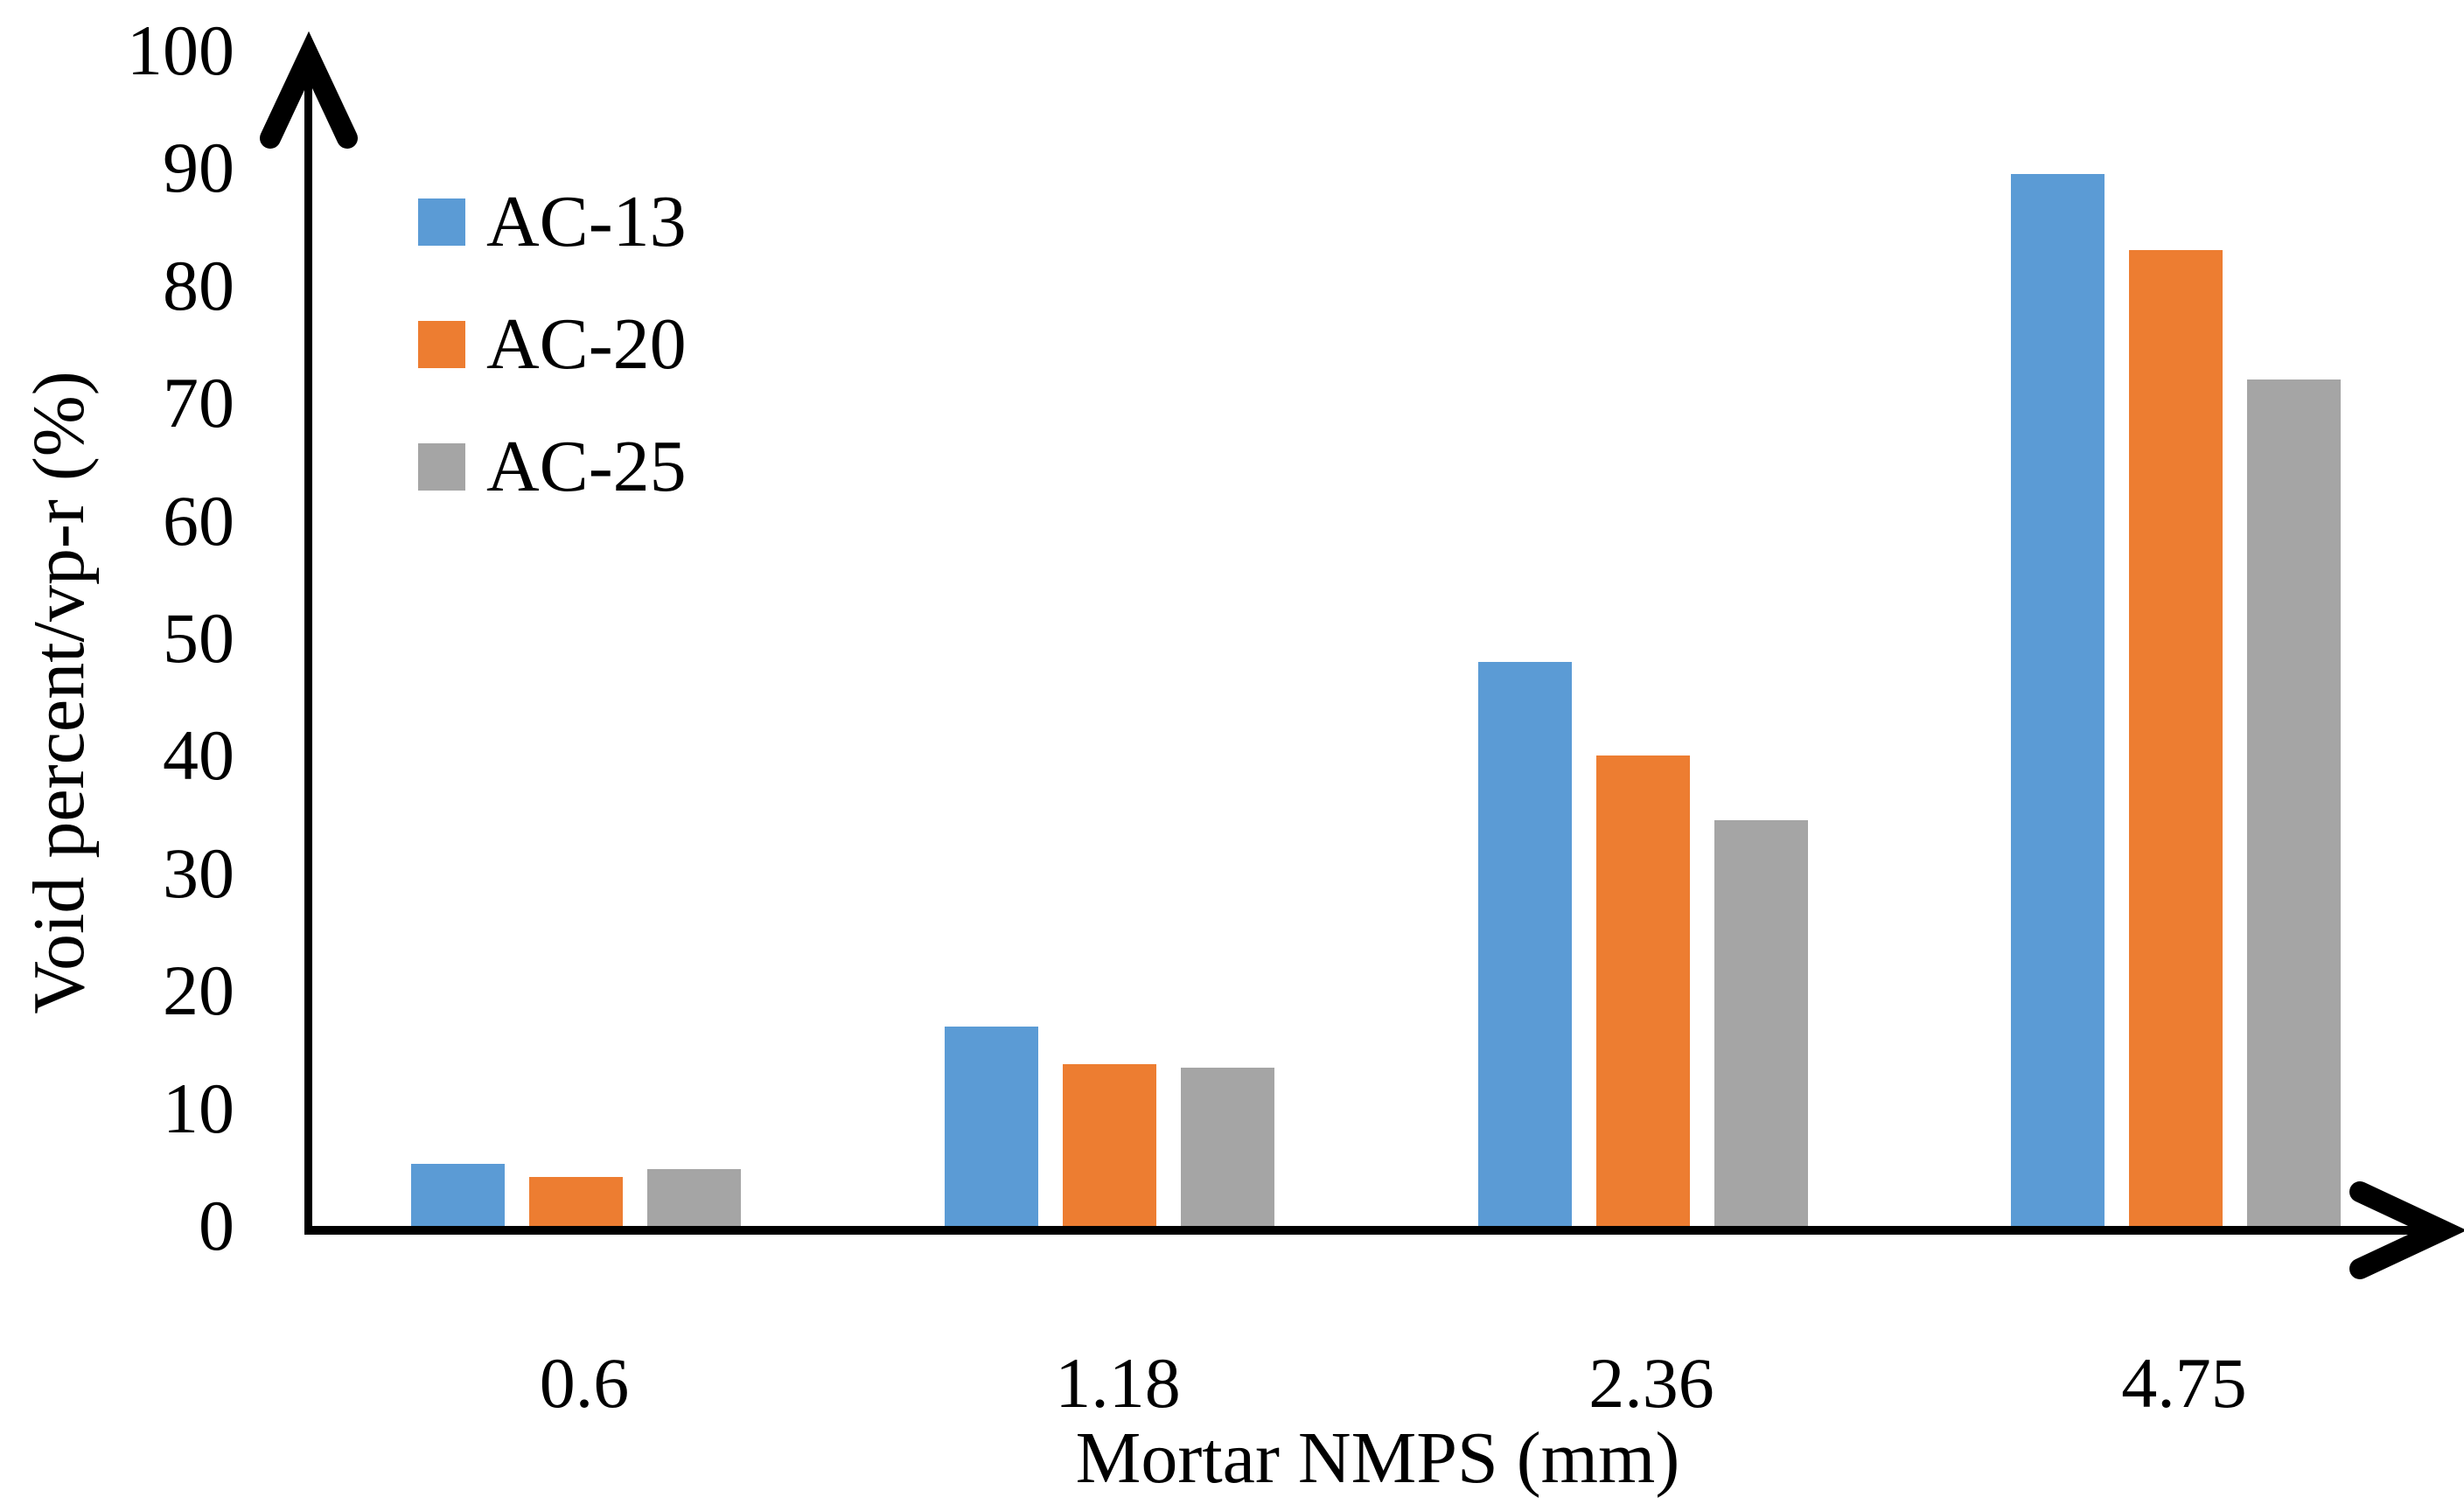 This screenshot has width=2464, height=1511. I want to click on bar-ac-25-4.75, so click(2293, 802).